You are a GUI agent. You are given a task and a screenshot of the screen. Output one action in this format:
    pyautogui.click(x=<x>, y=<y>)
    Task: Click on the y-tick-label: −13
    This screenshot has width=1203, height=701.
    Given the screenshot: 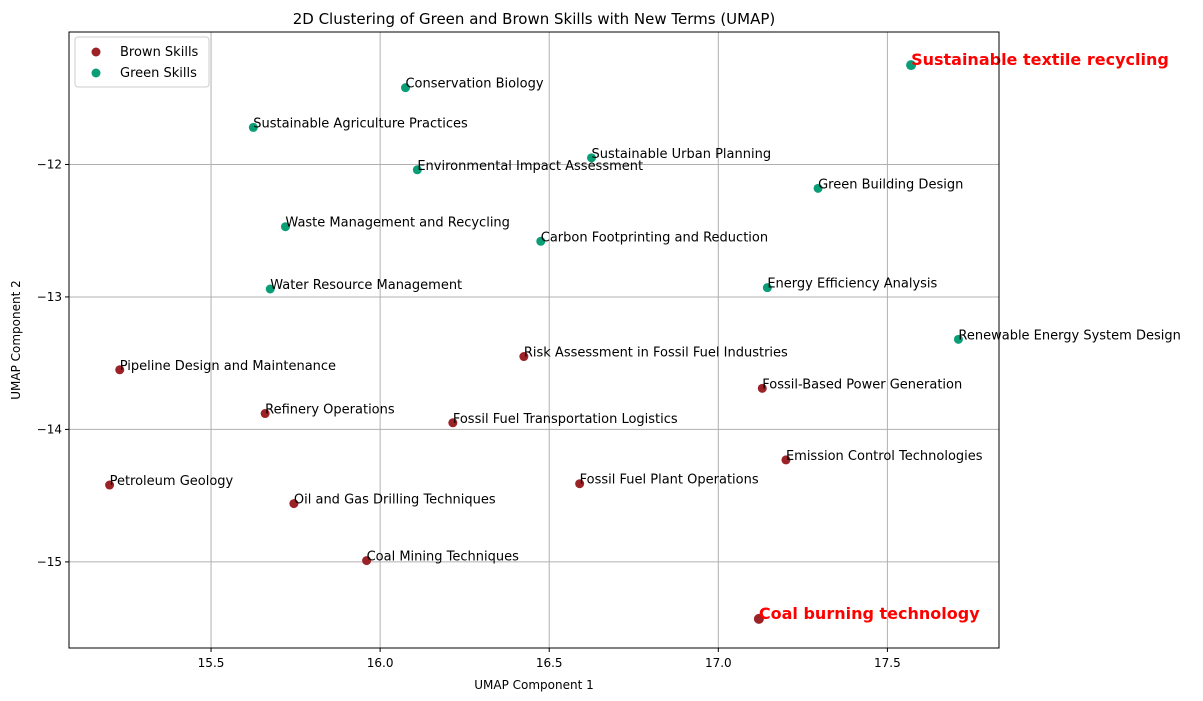 What is the action you would take?
    pyautogui.click(x=49, y=297)
    